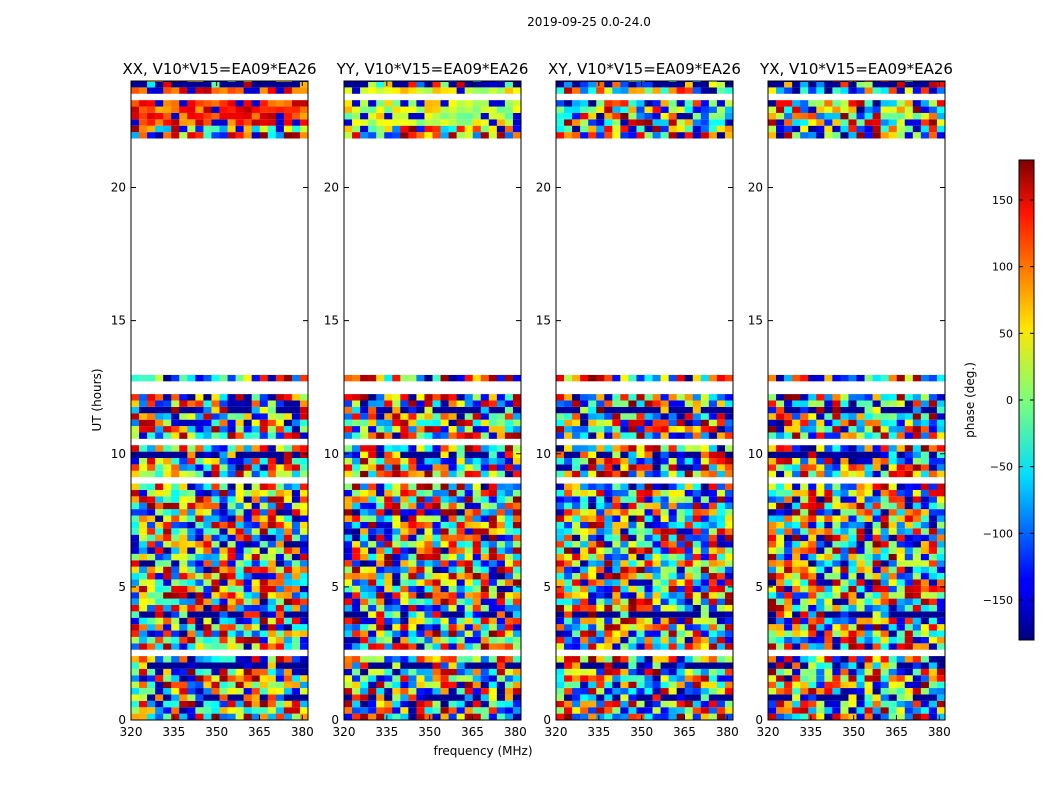  Describe the element at coordinates (259, 732) in the screenshot. I see `x-tick-label: 365` at that location.